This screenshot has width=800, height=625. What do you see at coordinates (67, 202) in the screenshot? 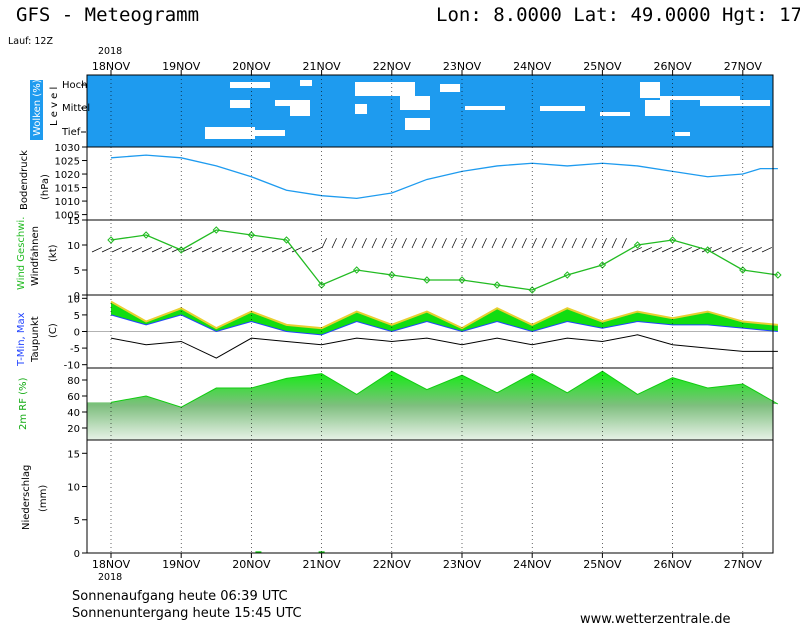
I see `pressure-tick-label: 1010` at bounding box center [67, 202].